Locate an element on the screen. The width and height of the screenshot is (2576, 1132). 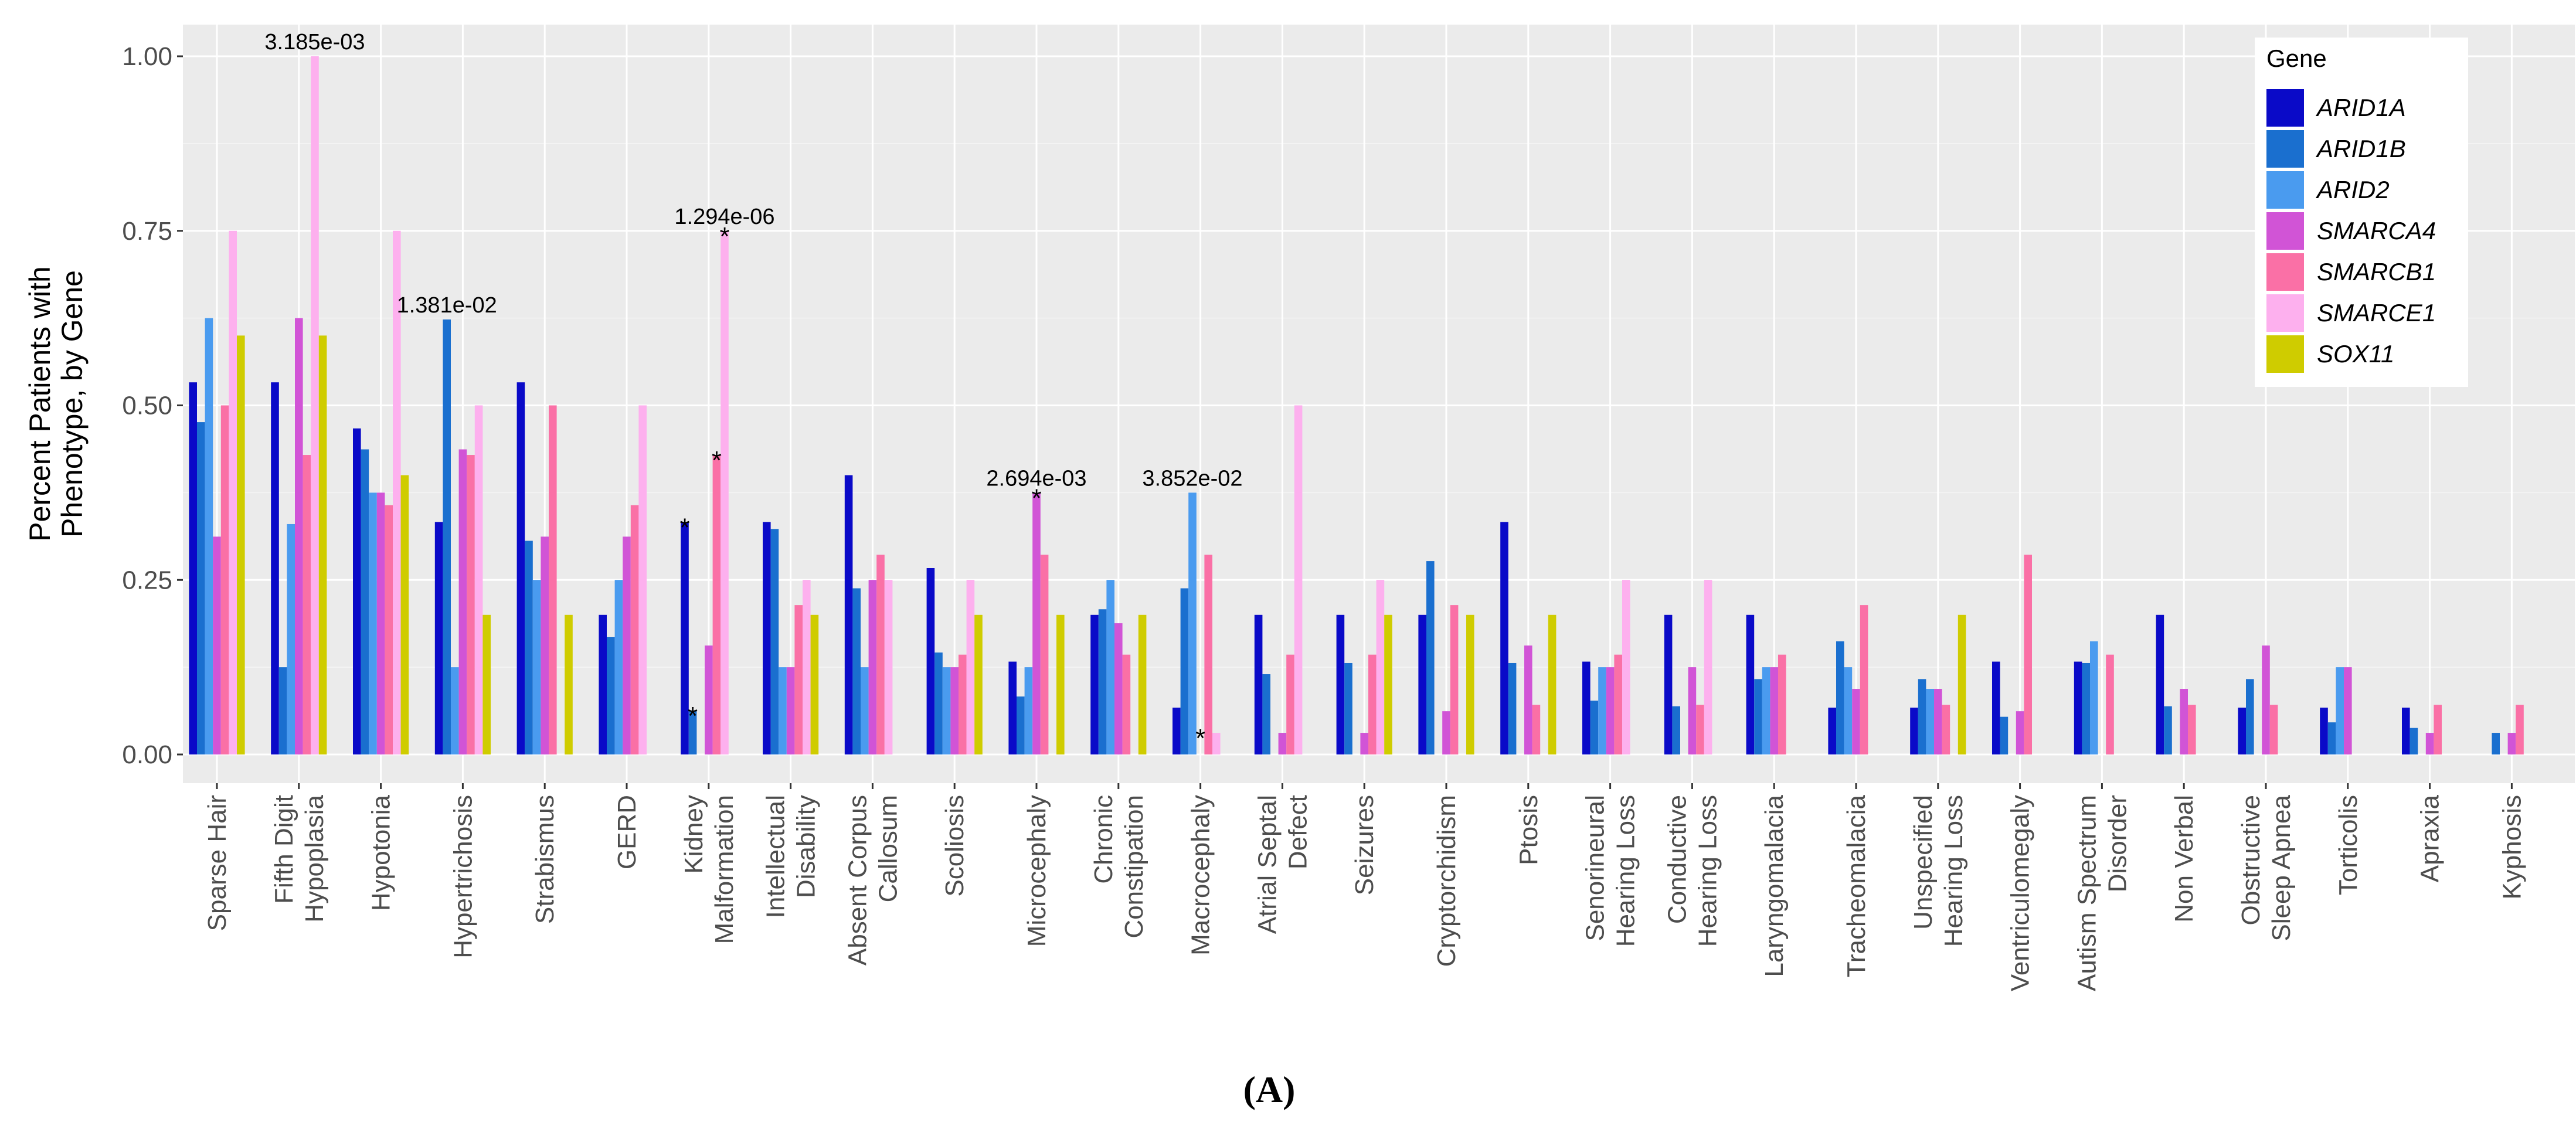
y-tick-label: 1.00 is located at coordinates (147, 56).